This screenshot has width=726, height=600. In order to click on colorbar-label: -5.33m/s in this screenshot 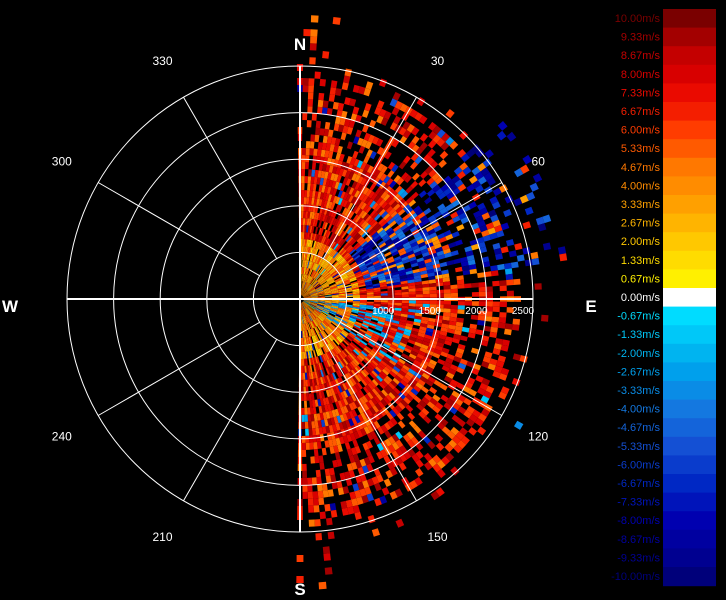, I will do `click(638, 447)`.